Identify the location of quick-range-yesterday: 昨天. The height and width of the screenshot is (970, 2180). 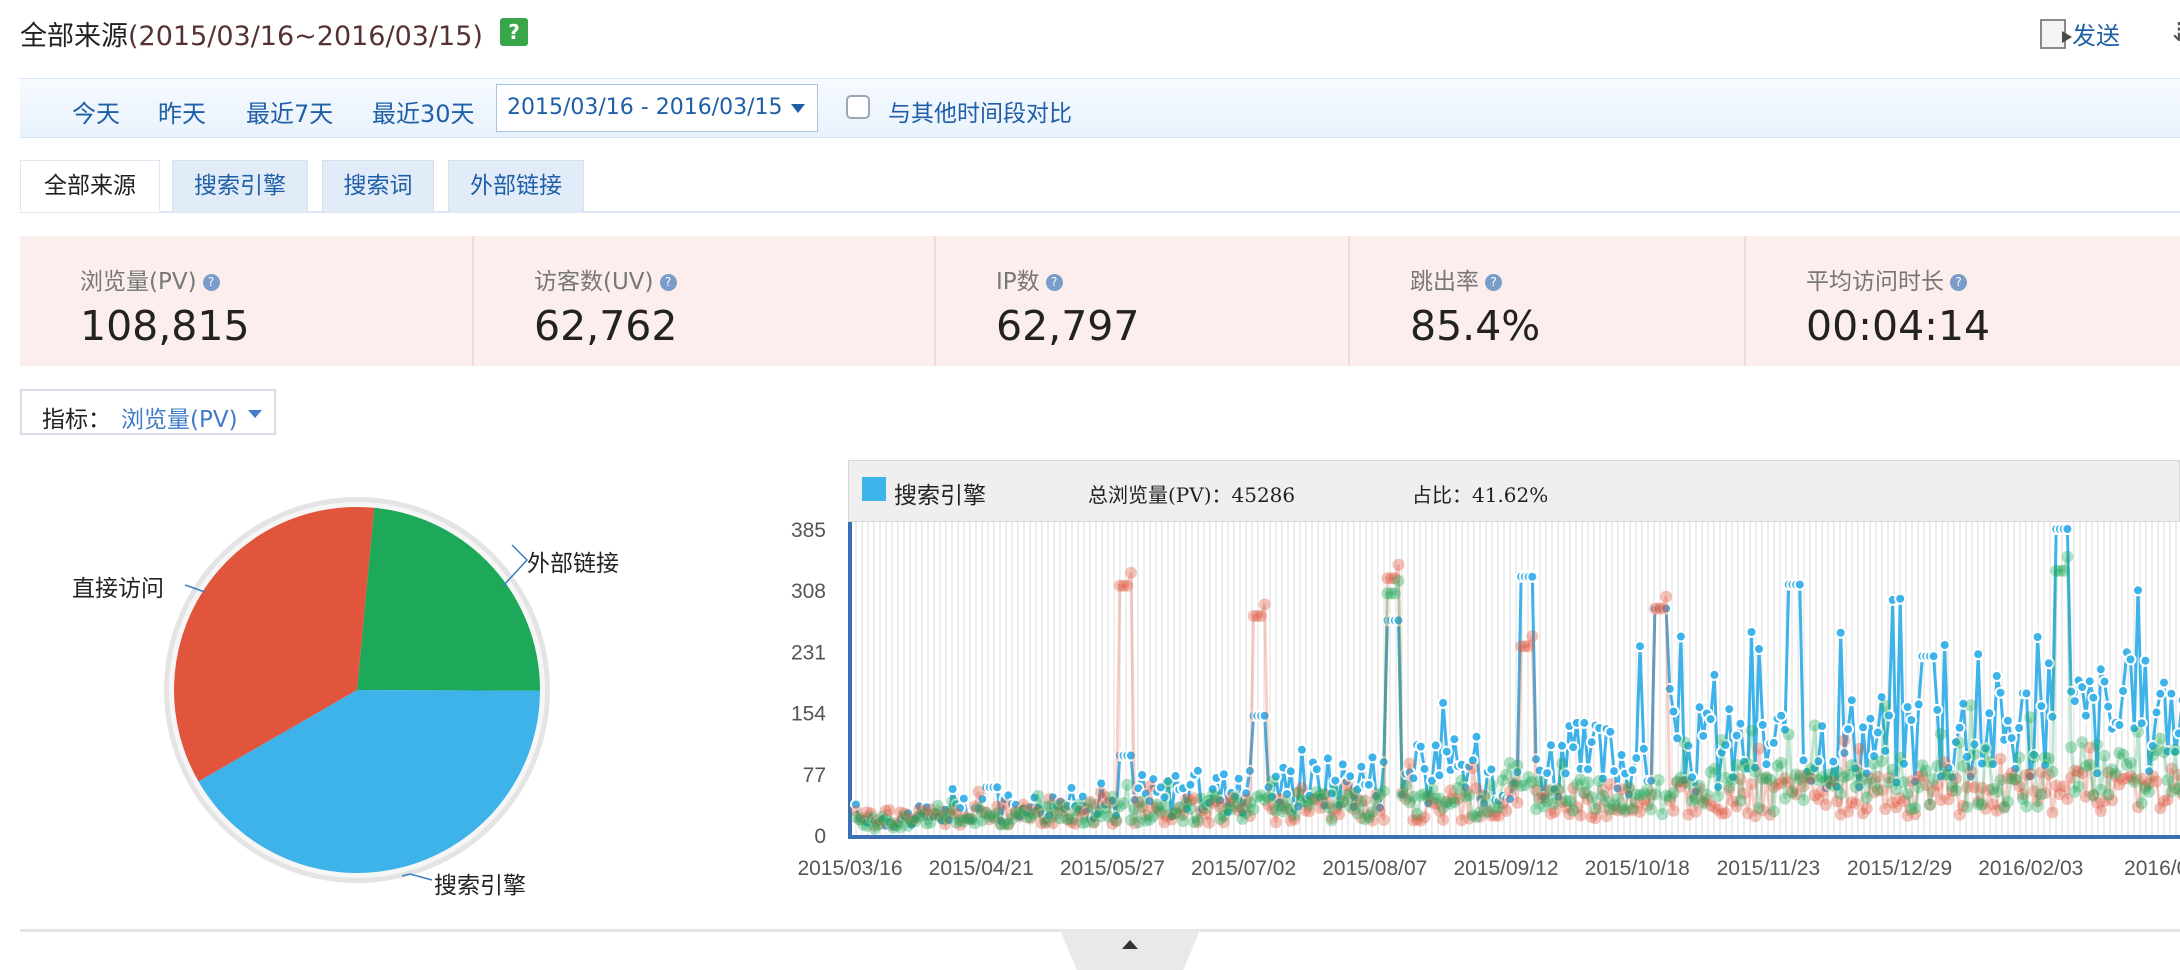
(182, 114).